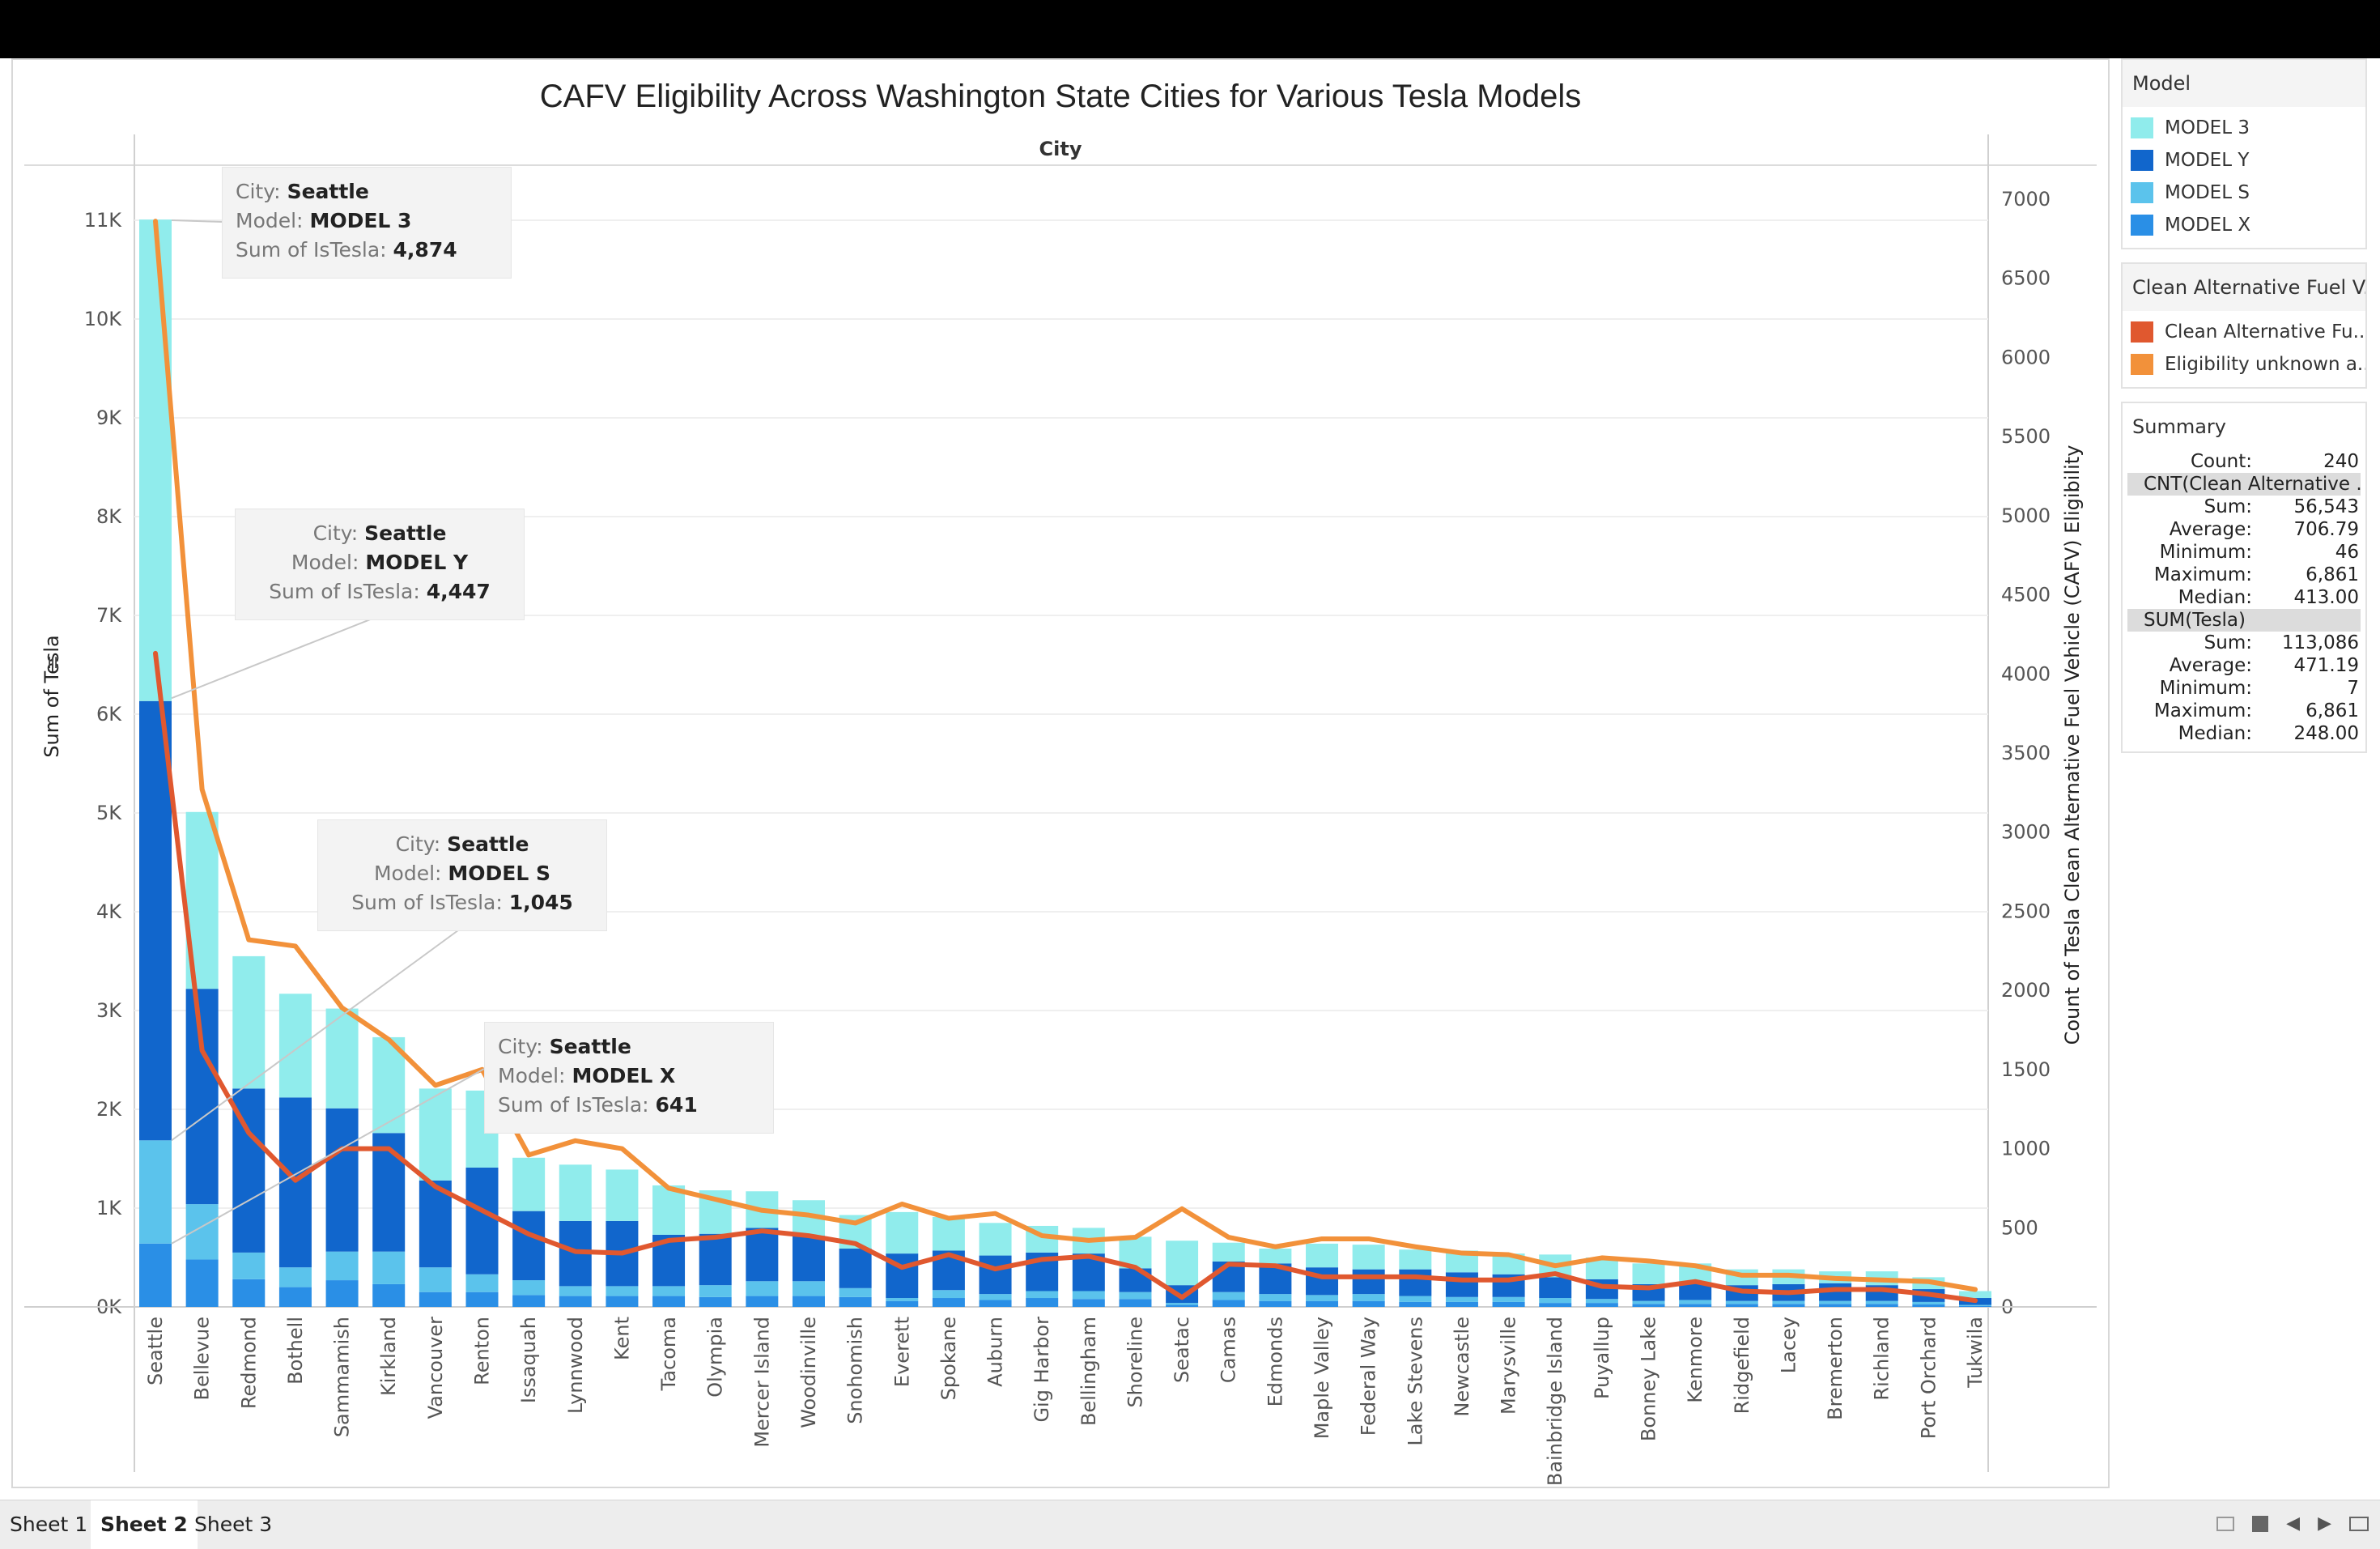 This screenshot has width=2380, height=1549. Describe the element at coordinates (2244, 365) in the screenshot. I see `legend-item-eligibility-unknown: Eligibility unknown a..` at that location.